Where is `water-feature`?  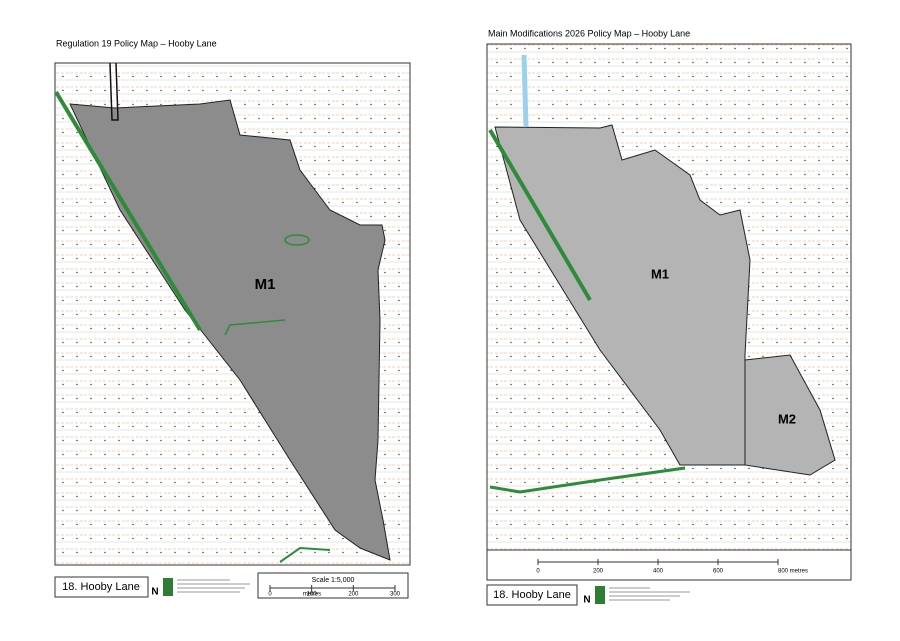 water-feature is located at coordinates (525, 91).